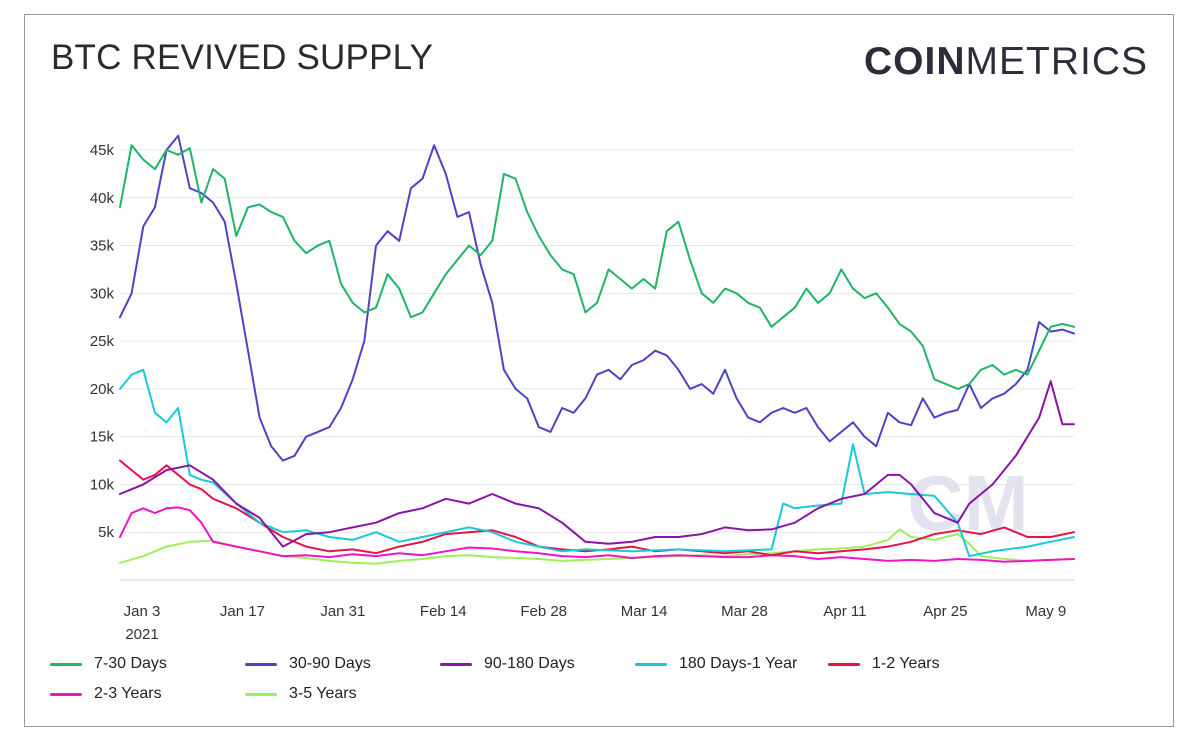 Image resolution: width=1200 pixels, height=753 pixels. Describe the element at coordinates (738, 663) in the screenshot. I see `legend-label: 180 Days-1 Year` at that location.